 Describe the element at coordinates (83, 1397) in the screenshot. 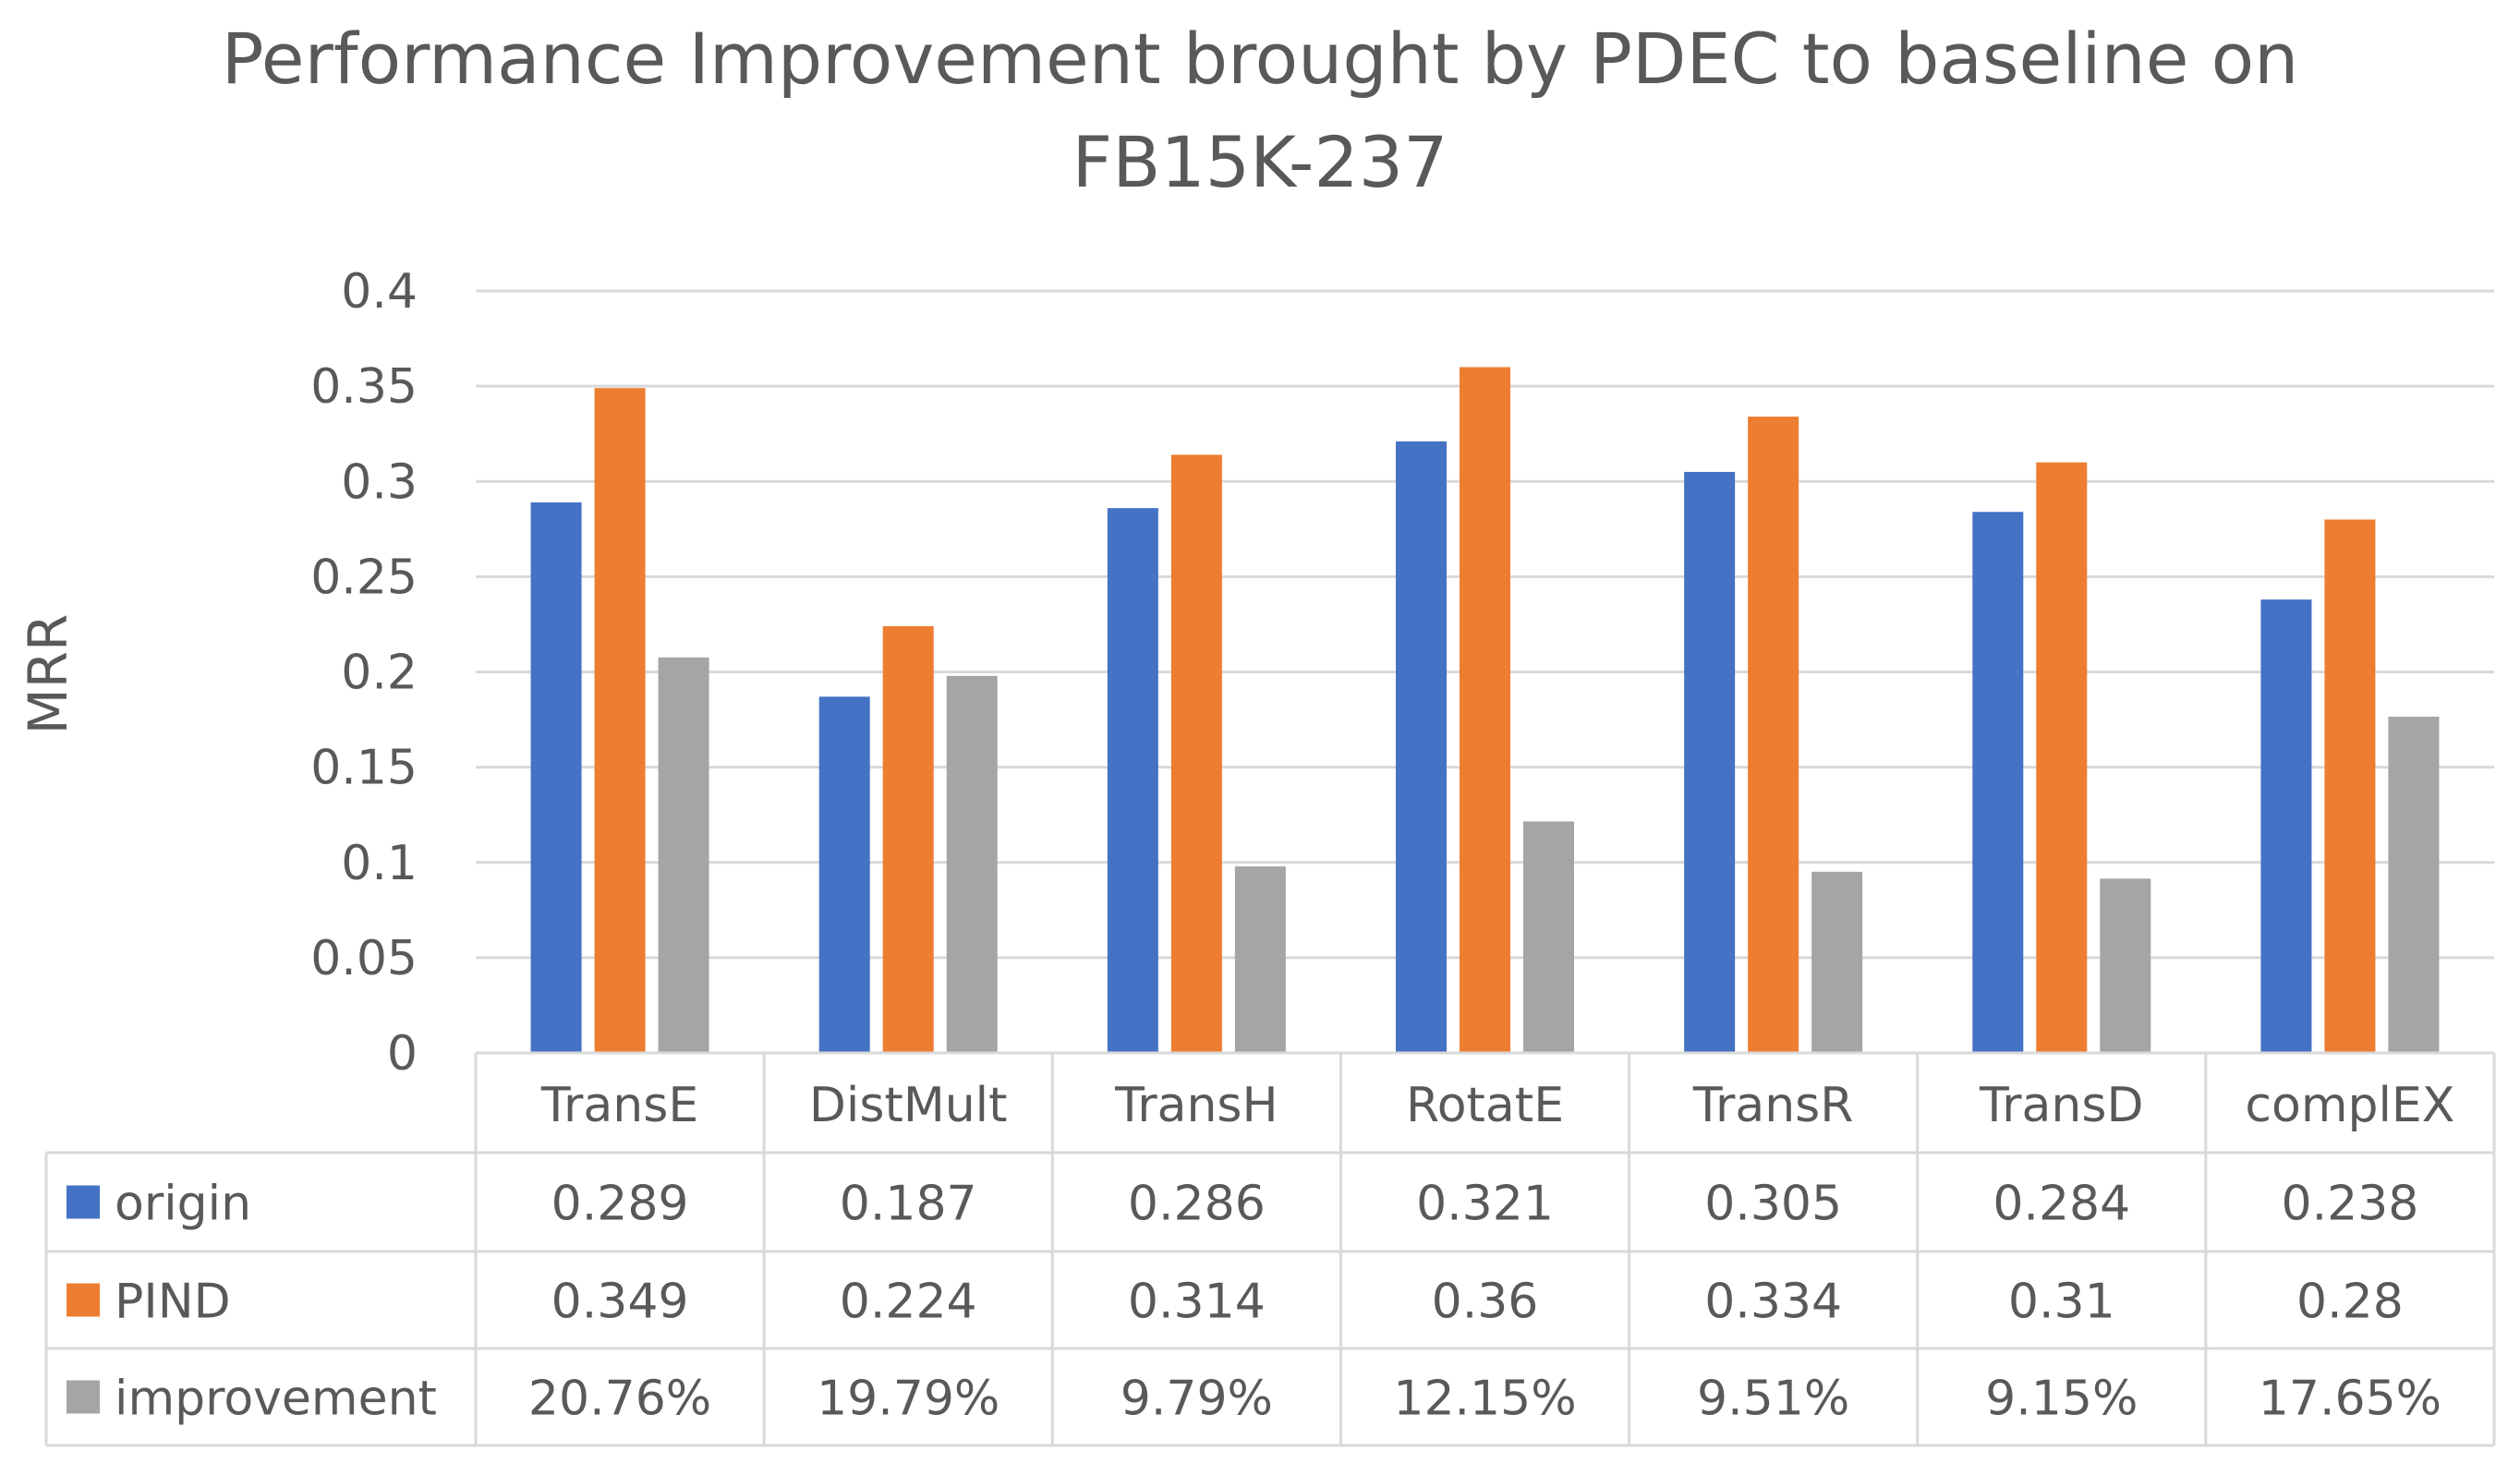

I see `legend-swatch-improvement` at that location.